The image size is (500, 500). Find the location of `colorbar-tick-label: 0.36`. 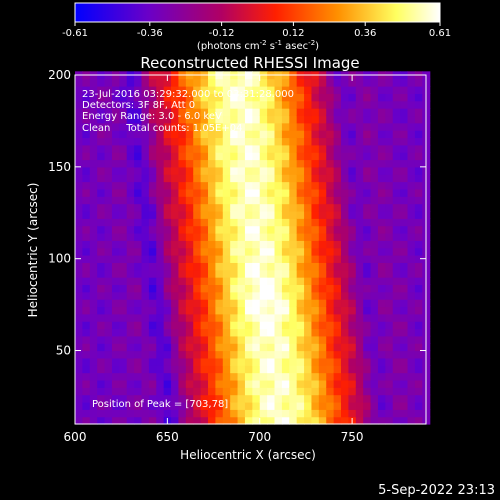

colorbar-tick-label: 0.36 is located at coordinates (365, 33).